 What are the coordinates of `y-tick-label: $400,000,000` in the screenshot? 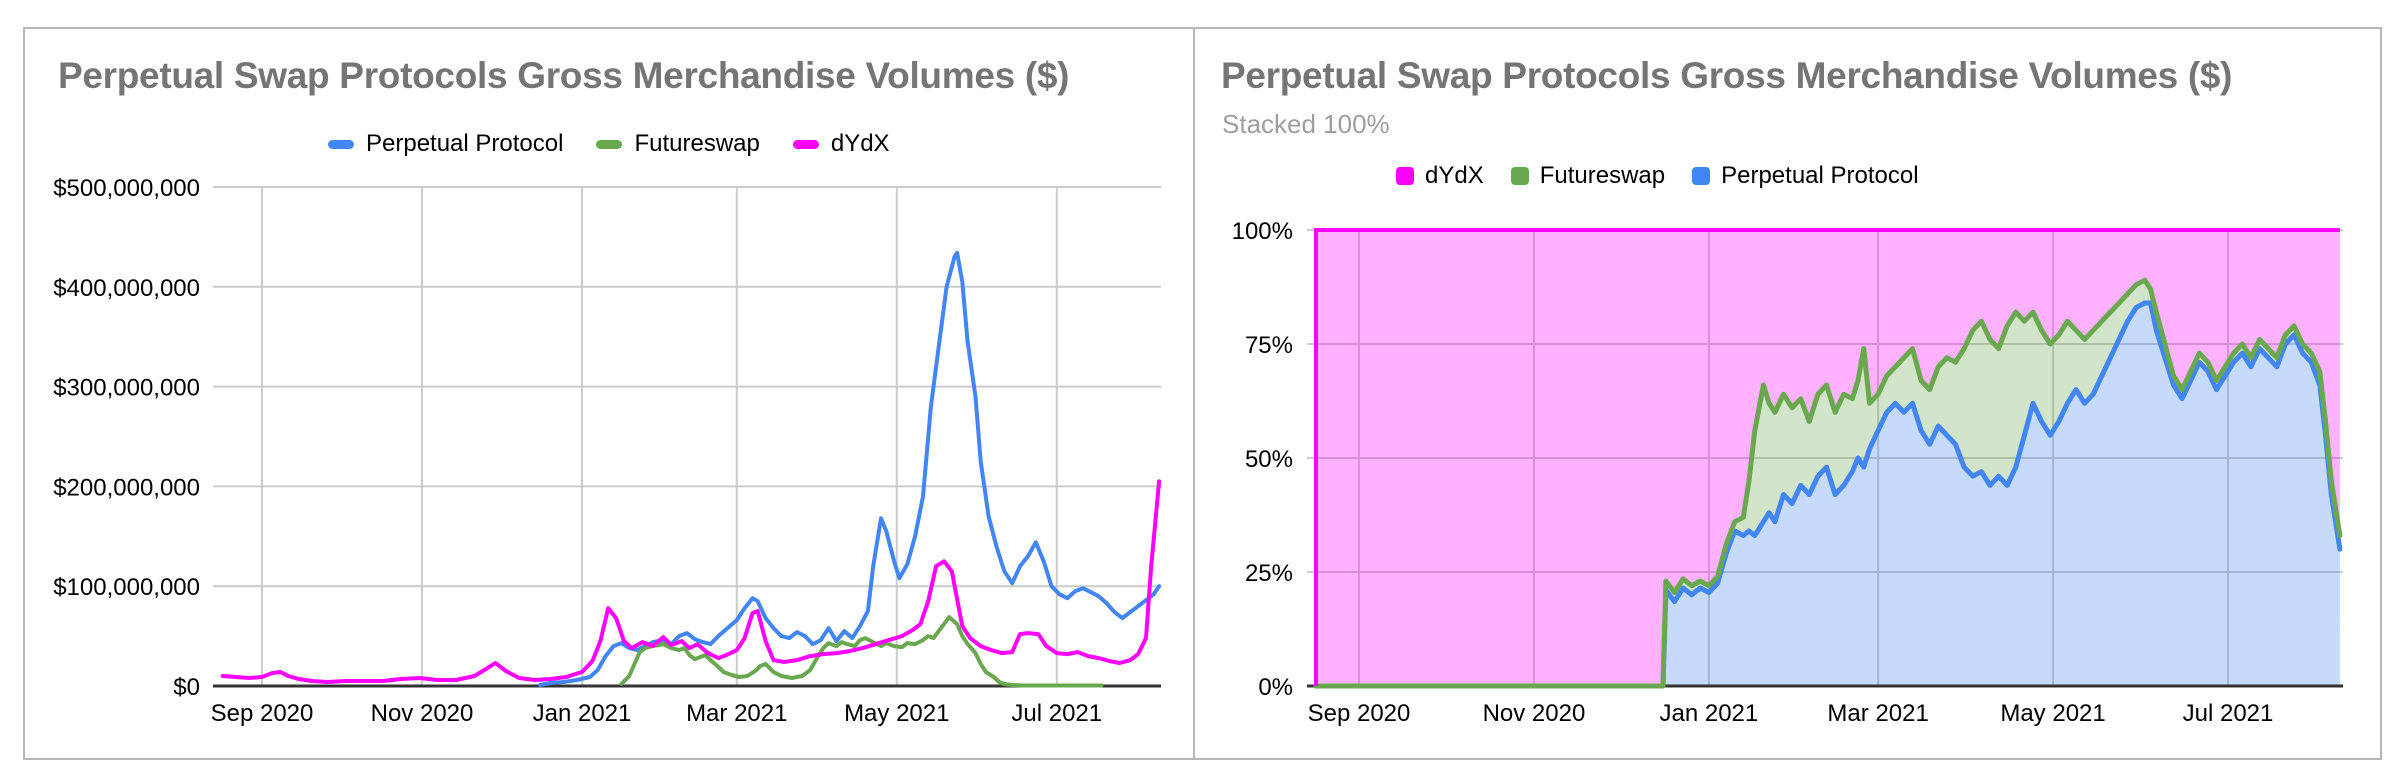 It's located at (126, 288).